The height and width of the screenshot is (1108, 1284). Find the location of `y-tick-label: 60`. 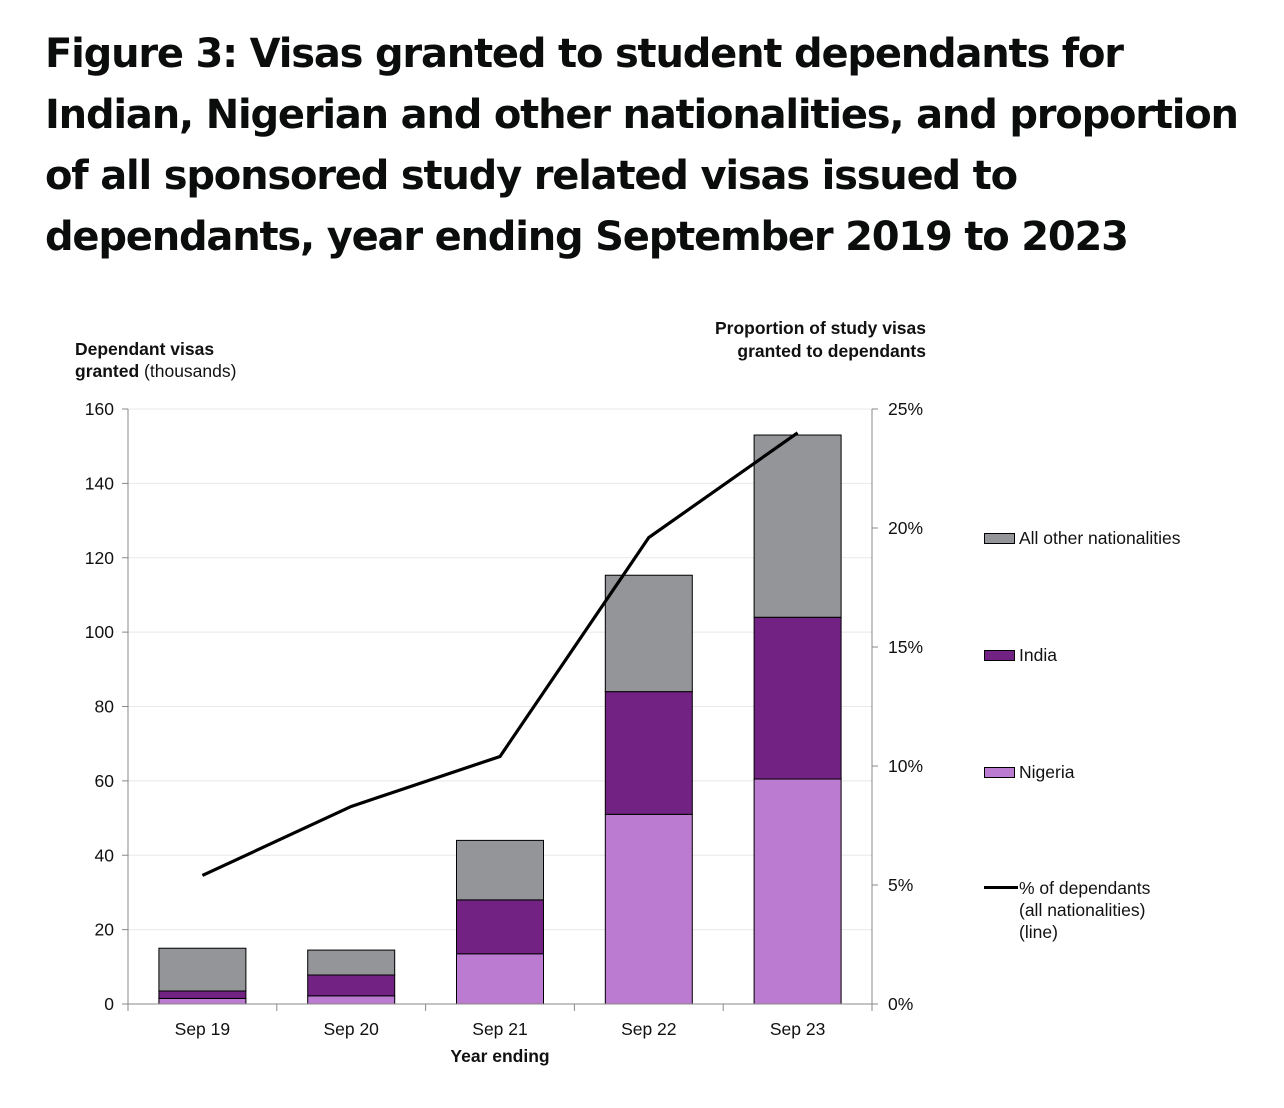

y-tick-label: 60 is located at coordinates (105, 781).